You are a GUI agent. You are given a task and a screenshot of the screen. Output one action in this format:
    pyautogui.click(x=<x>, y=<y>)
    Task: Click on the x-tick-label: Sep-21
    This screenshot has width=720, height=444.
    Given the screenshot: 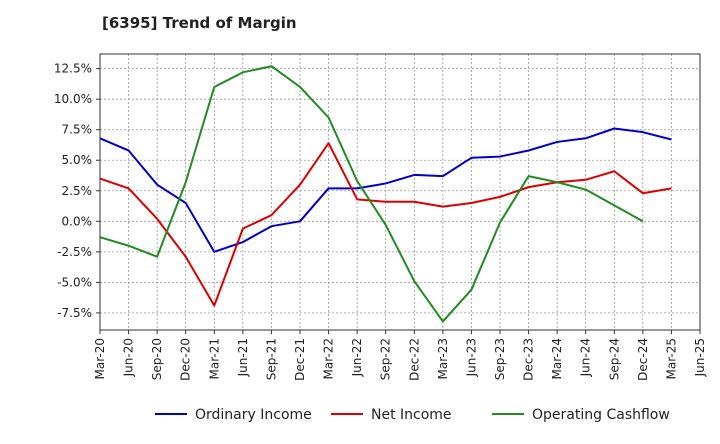 What is the action you would take?
    pyautogui.click(x=271, y=359)
    